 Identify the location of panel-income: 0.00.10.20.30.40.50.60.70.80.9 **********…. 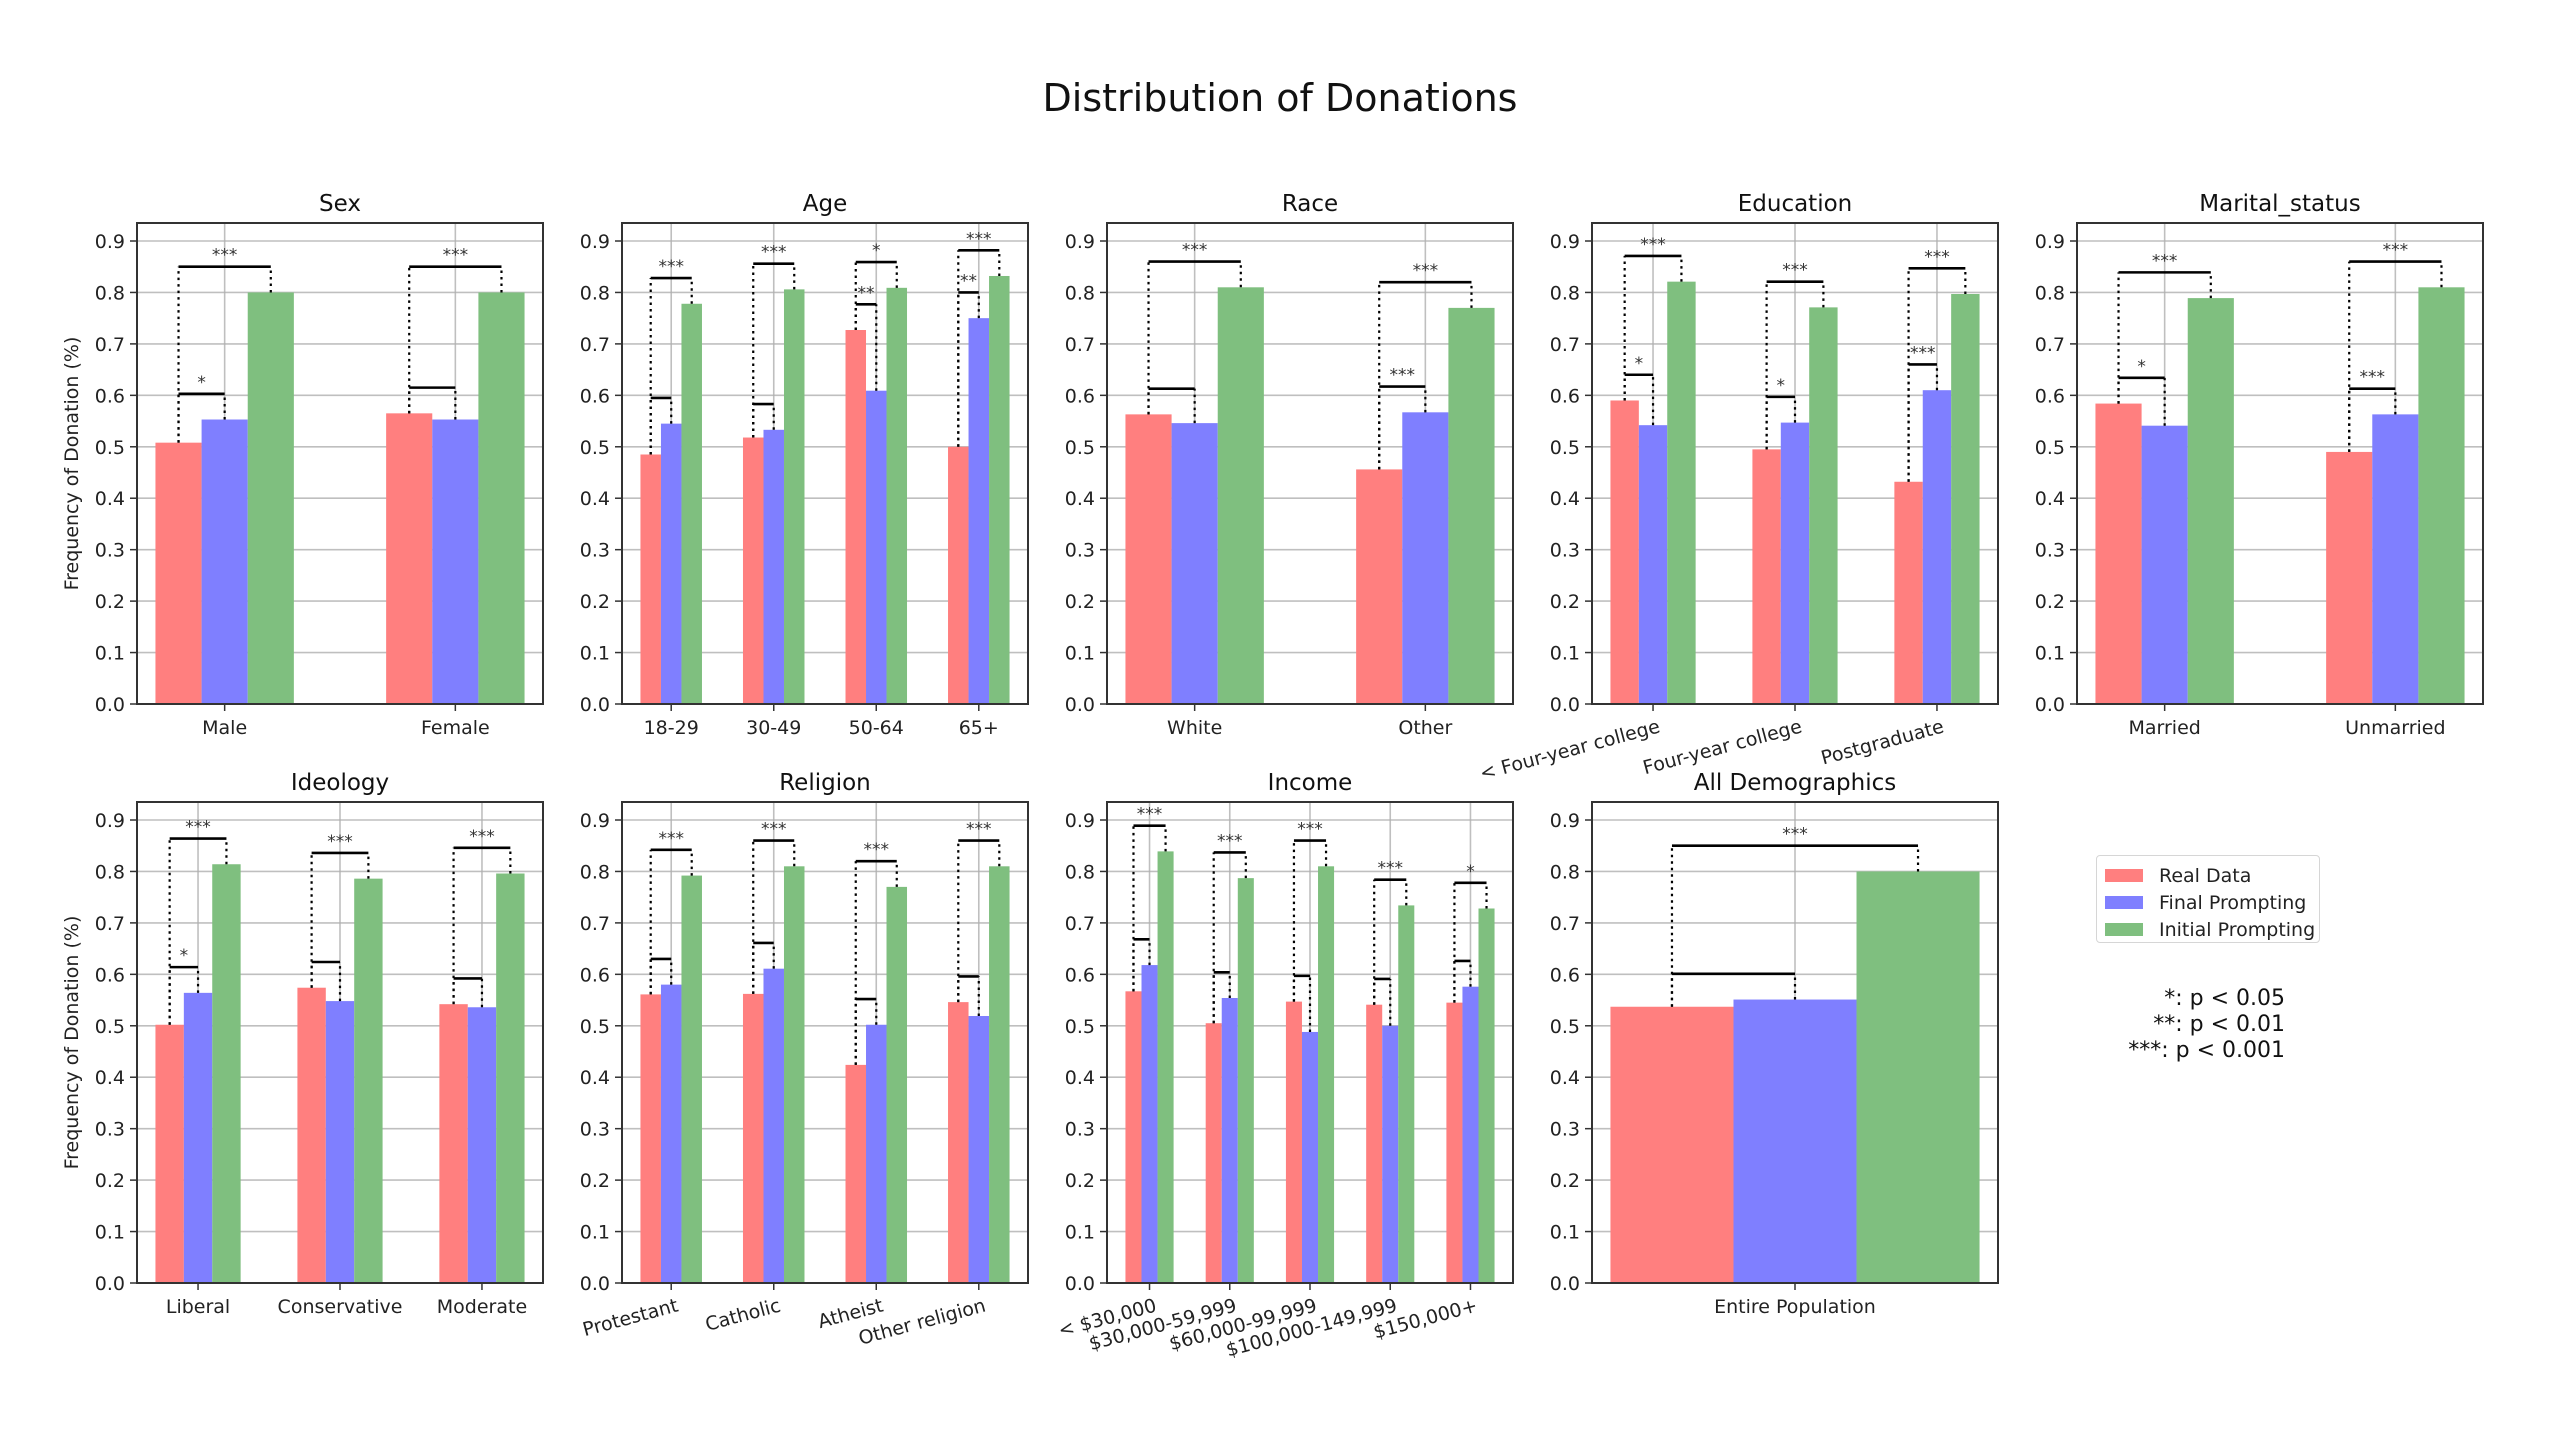
(1285, 1065).